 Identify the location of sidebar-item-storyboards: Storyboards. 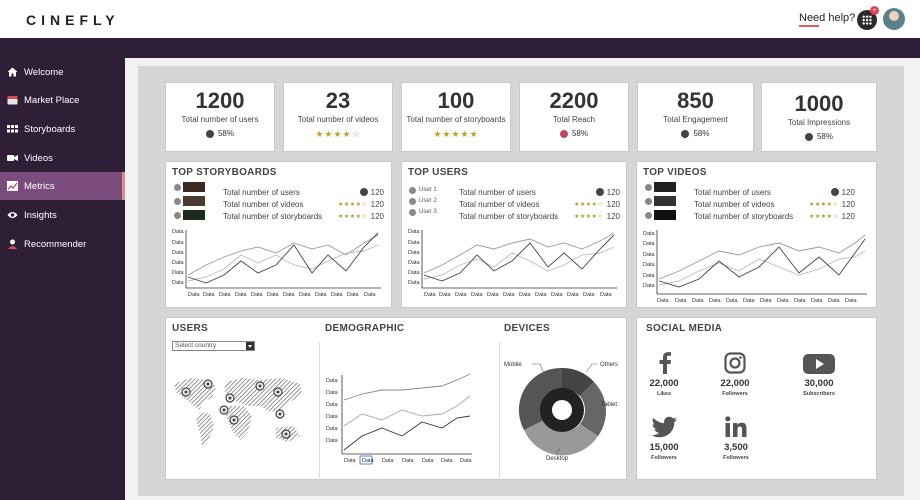
(62, 129).